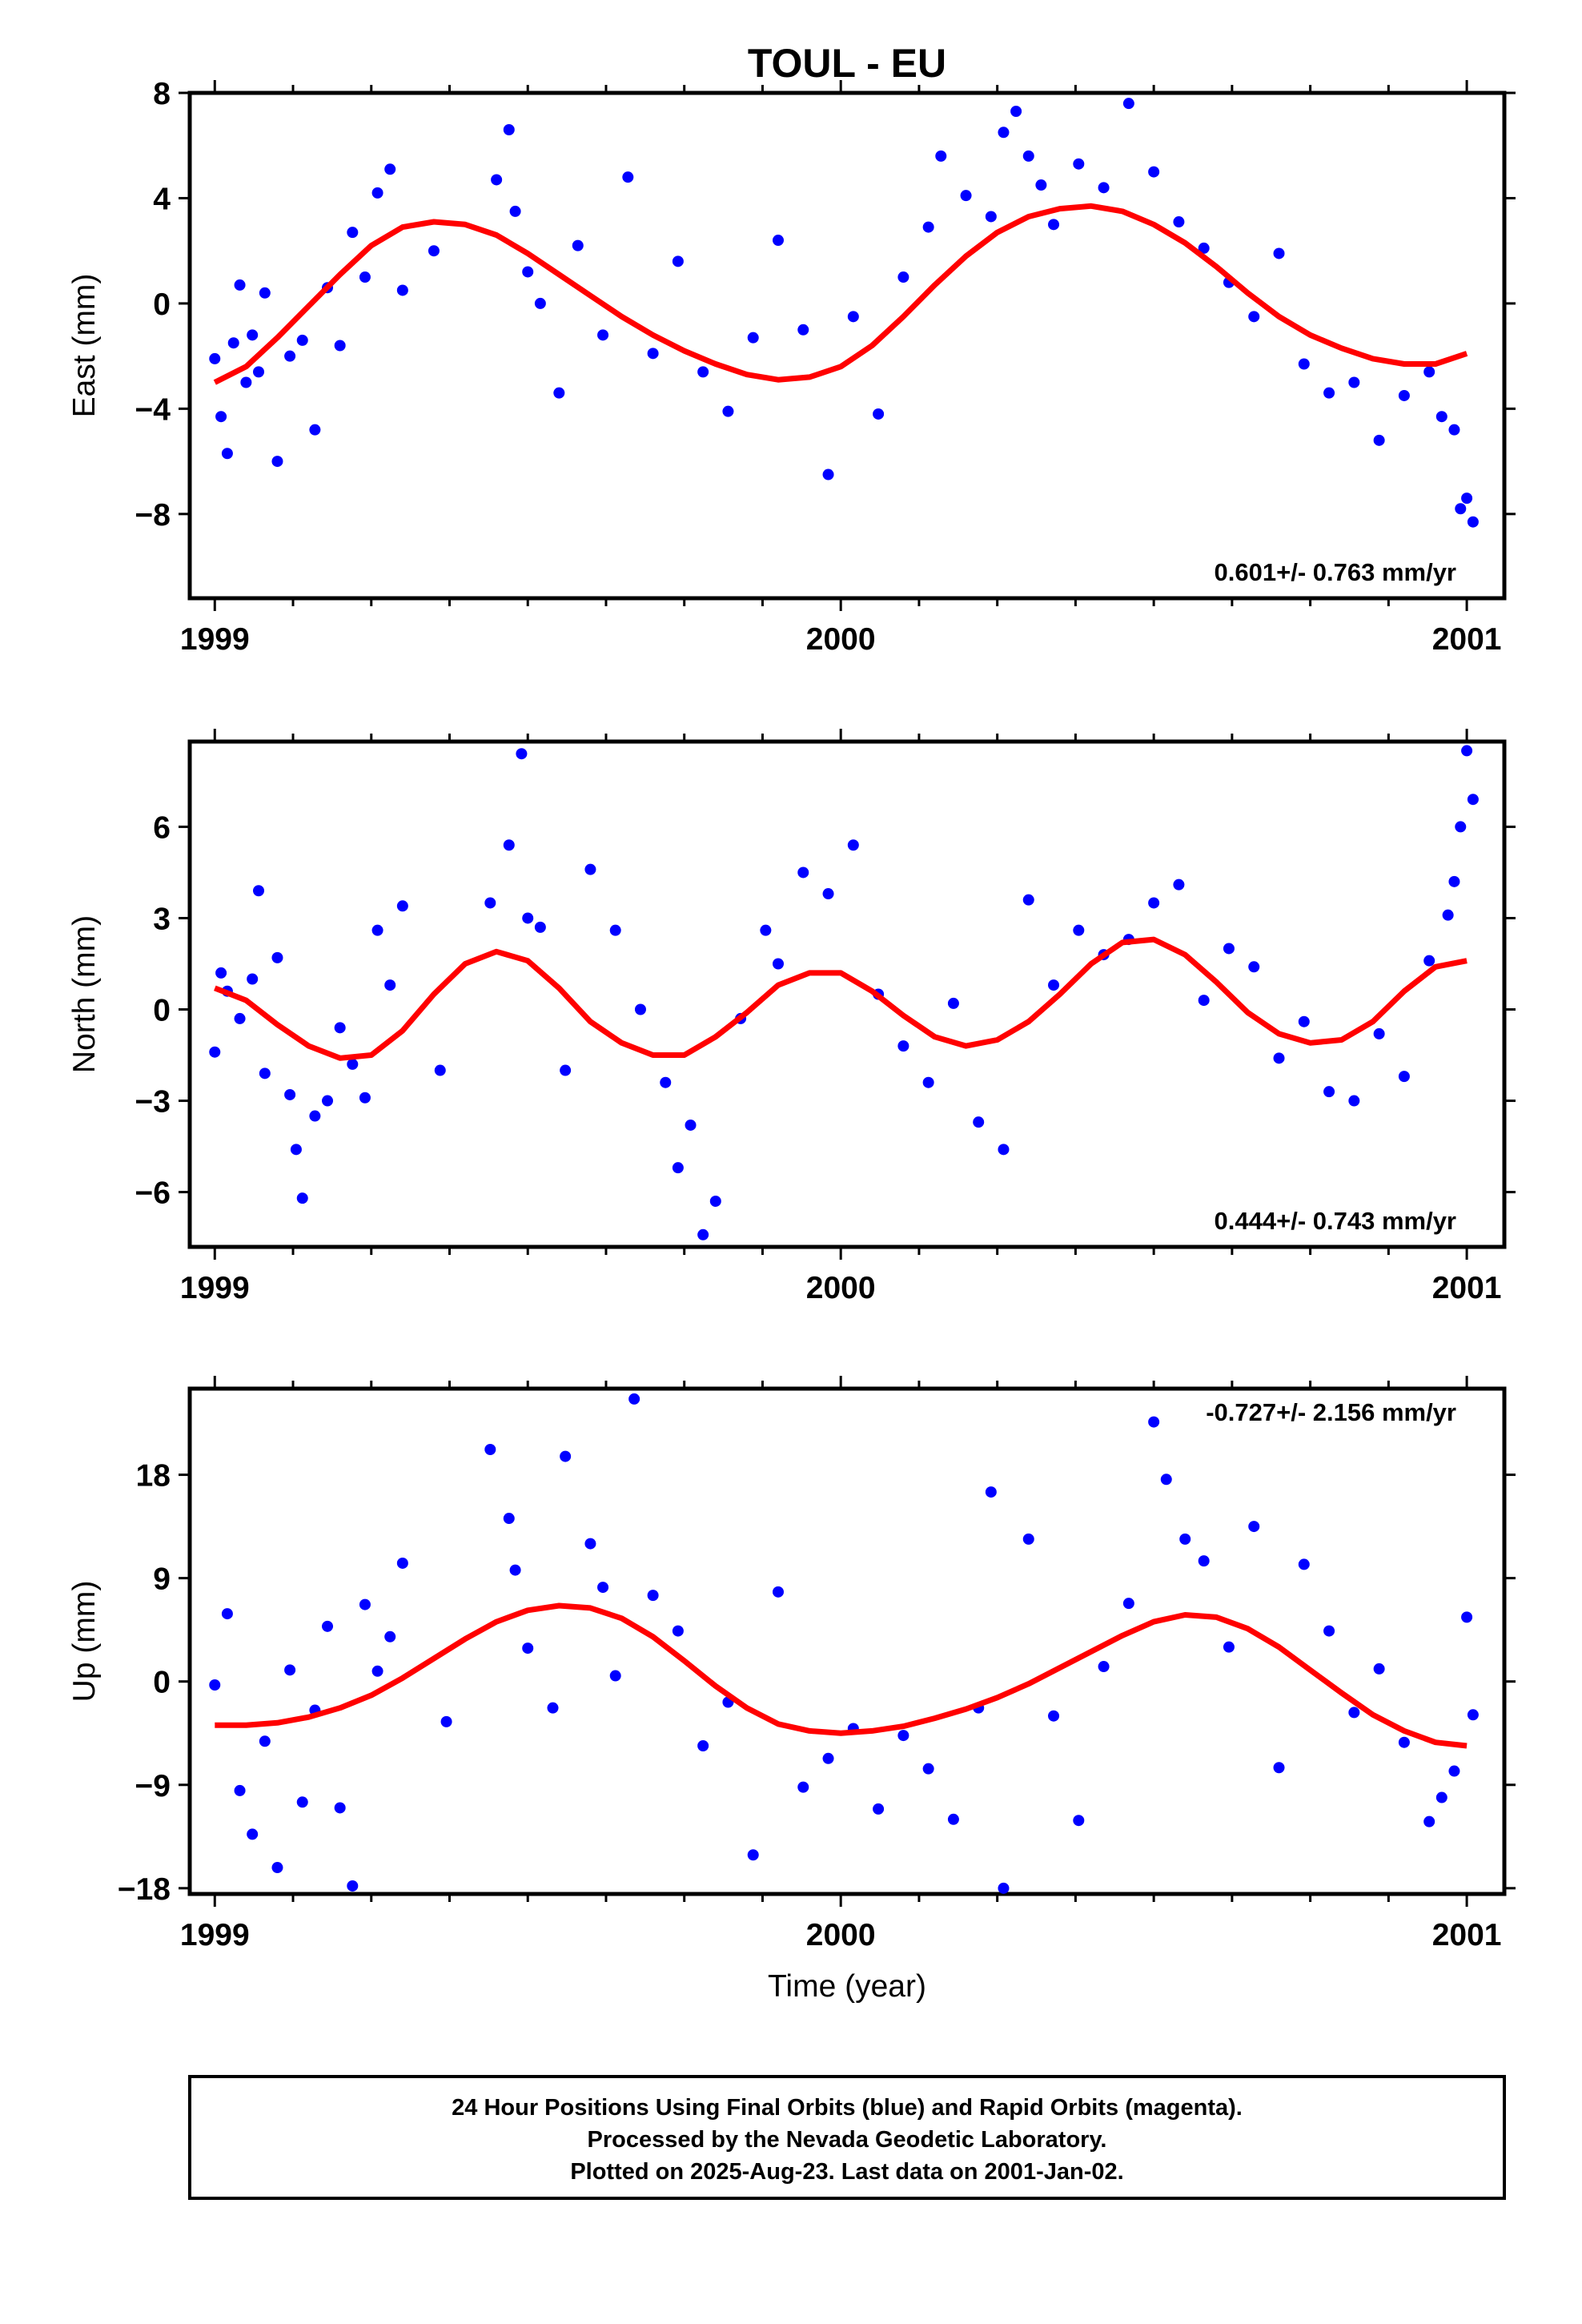 The height and width of the screenshot is (2324, 1582). What do you see at coordinates (847, 63) in the screenshot?
I see `chart-title: TOUL - EU` at bounding box center [847, 63].